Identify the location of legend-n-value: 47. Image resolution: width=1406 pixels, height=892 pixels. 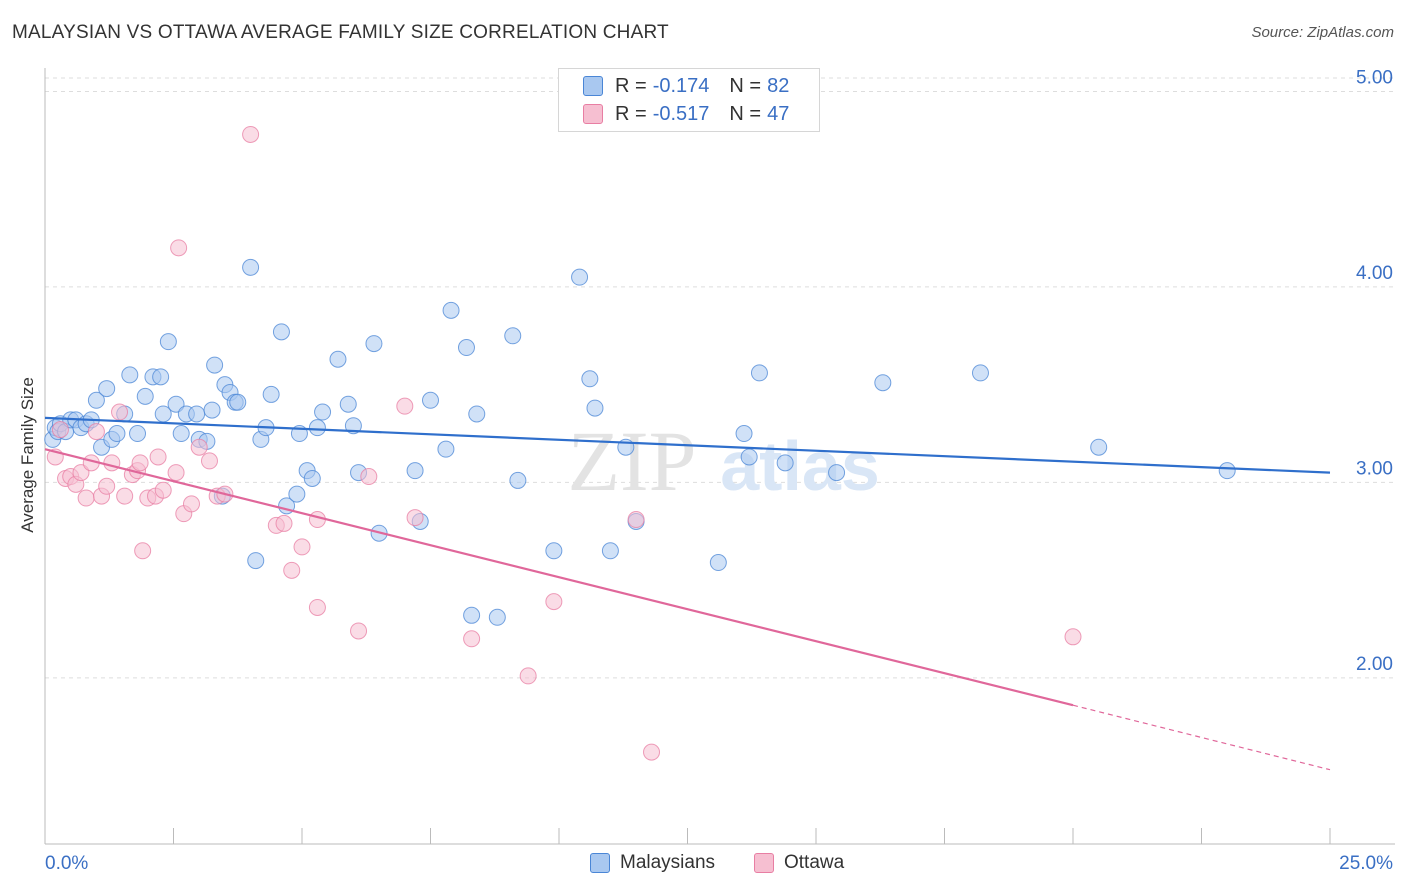
(778, 113).